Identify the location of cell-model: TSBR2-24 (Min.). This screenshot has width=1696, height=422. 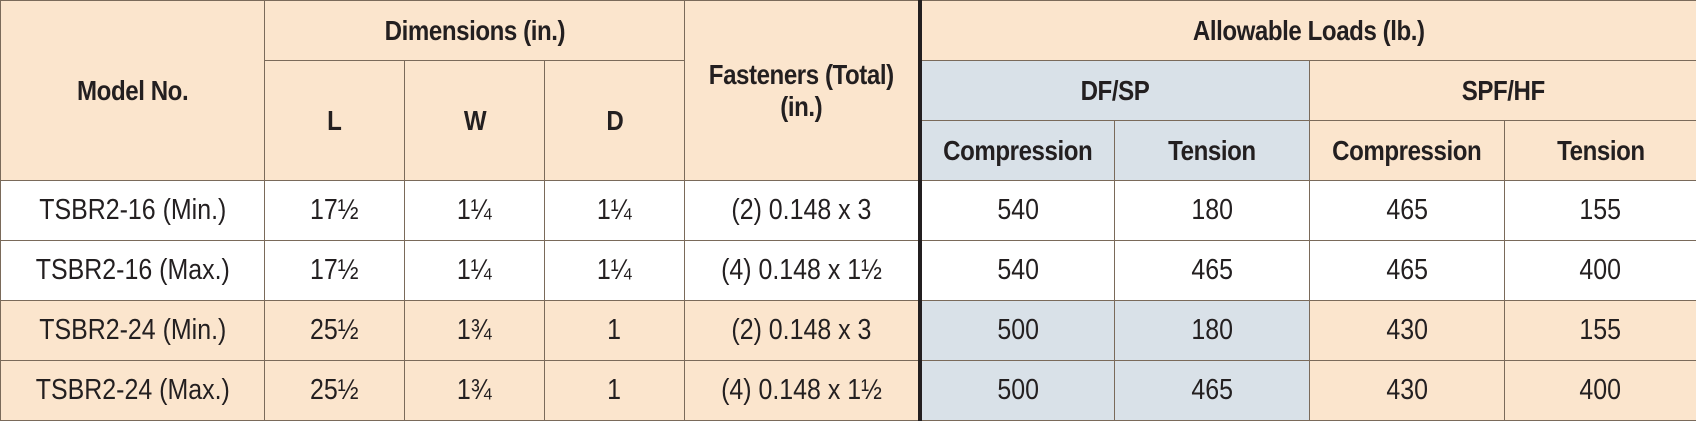
(132, 330).